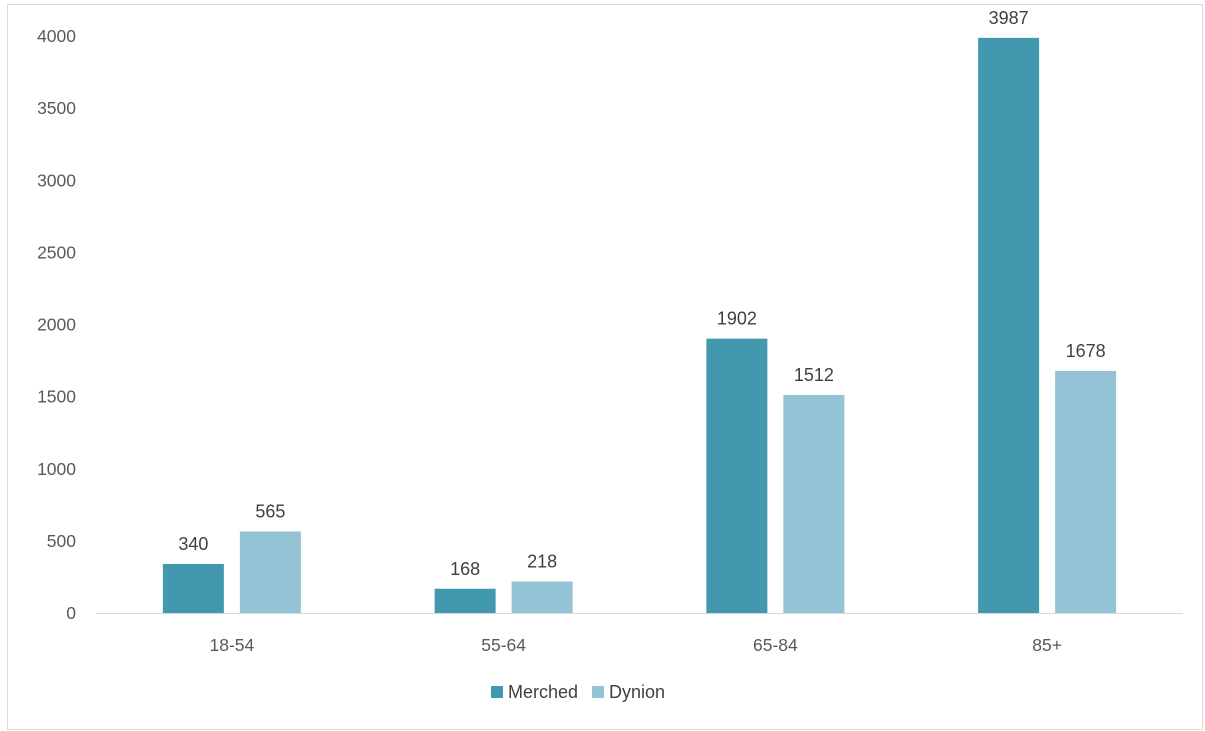 Image resolution: width=1205 pixels, height=731 pixels. What do you see at coordinates (814, 375) in the screenshot?
I see `data-label: 1512` at bounding box center [814, 375].